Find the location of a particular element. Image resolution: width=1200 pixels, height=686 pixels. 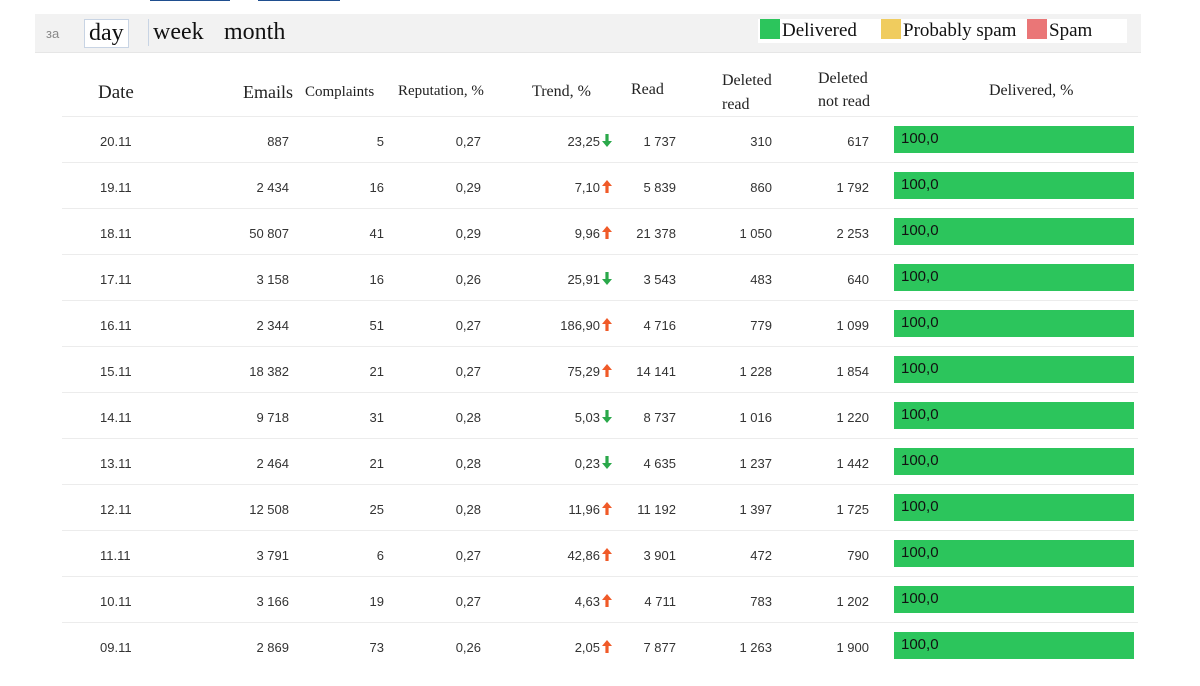

cell-date: 09.11 is located at coordinates (116, 647).